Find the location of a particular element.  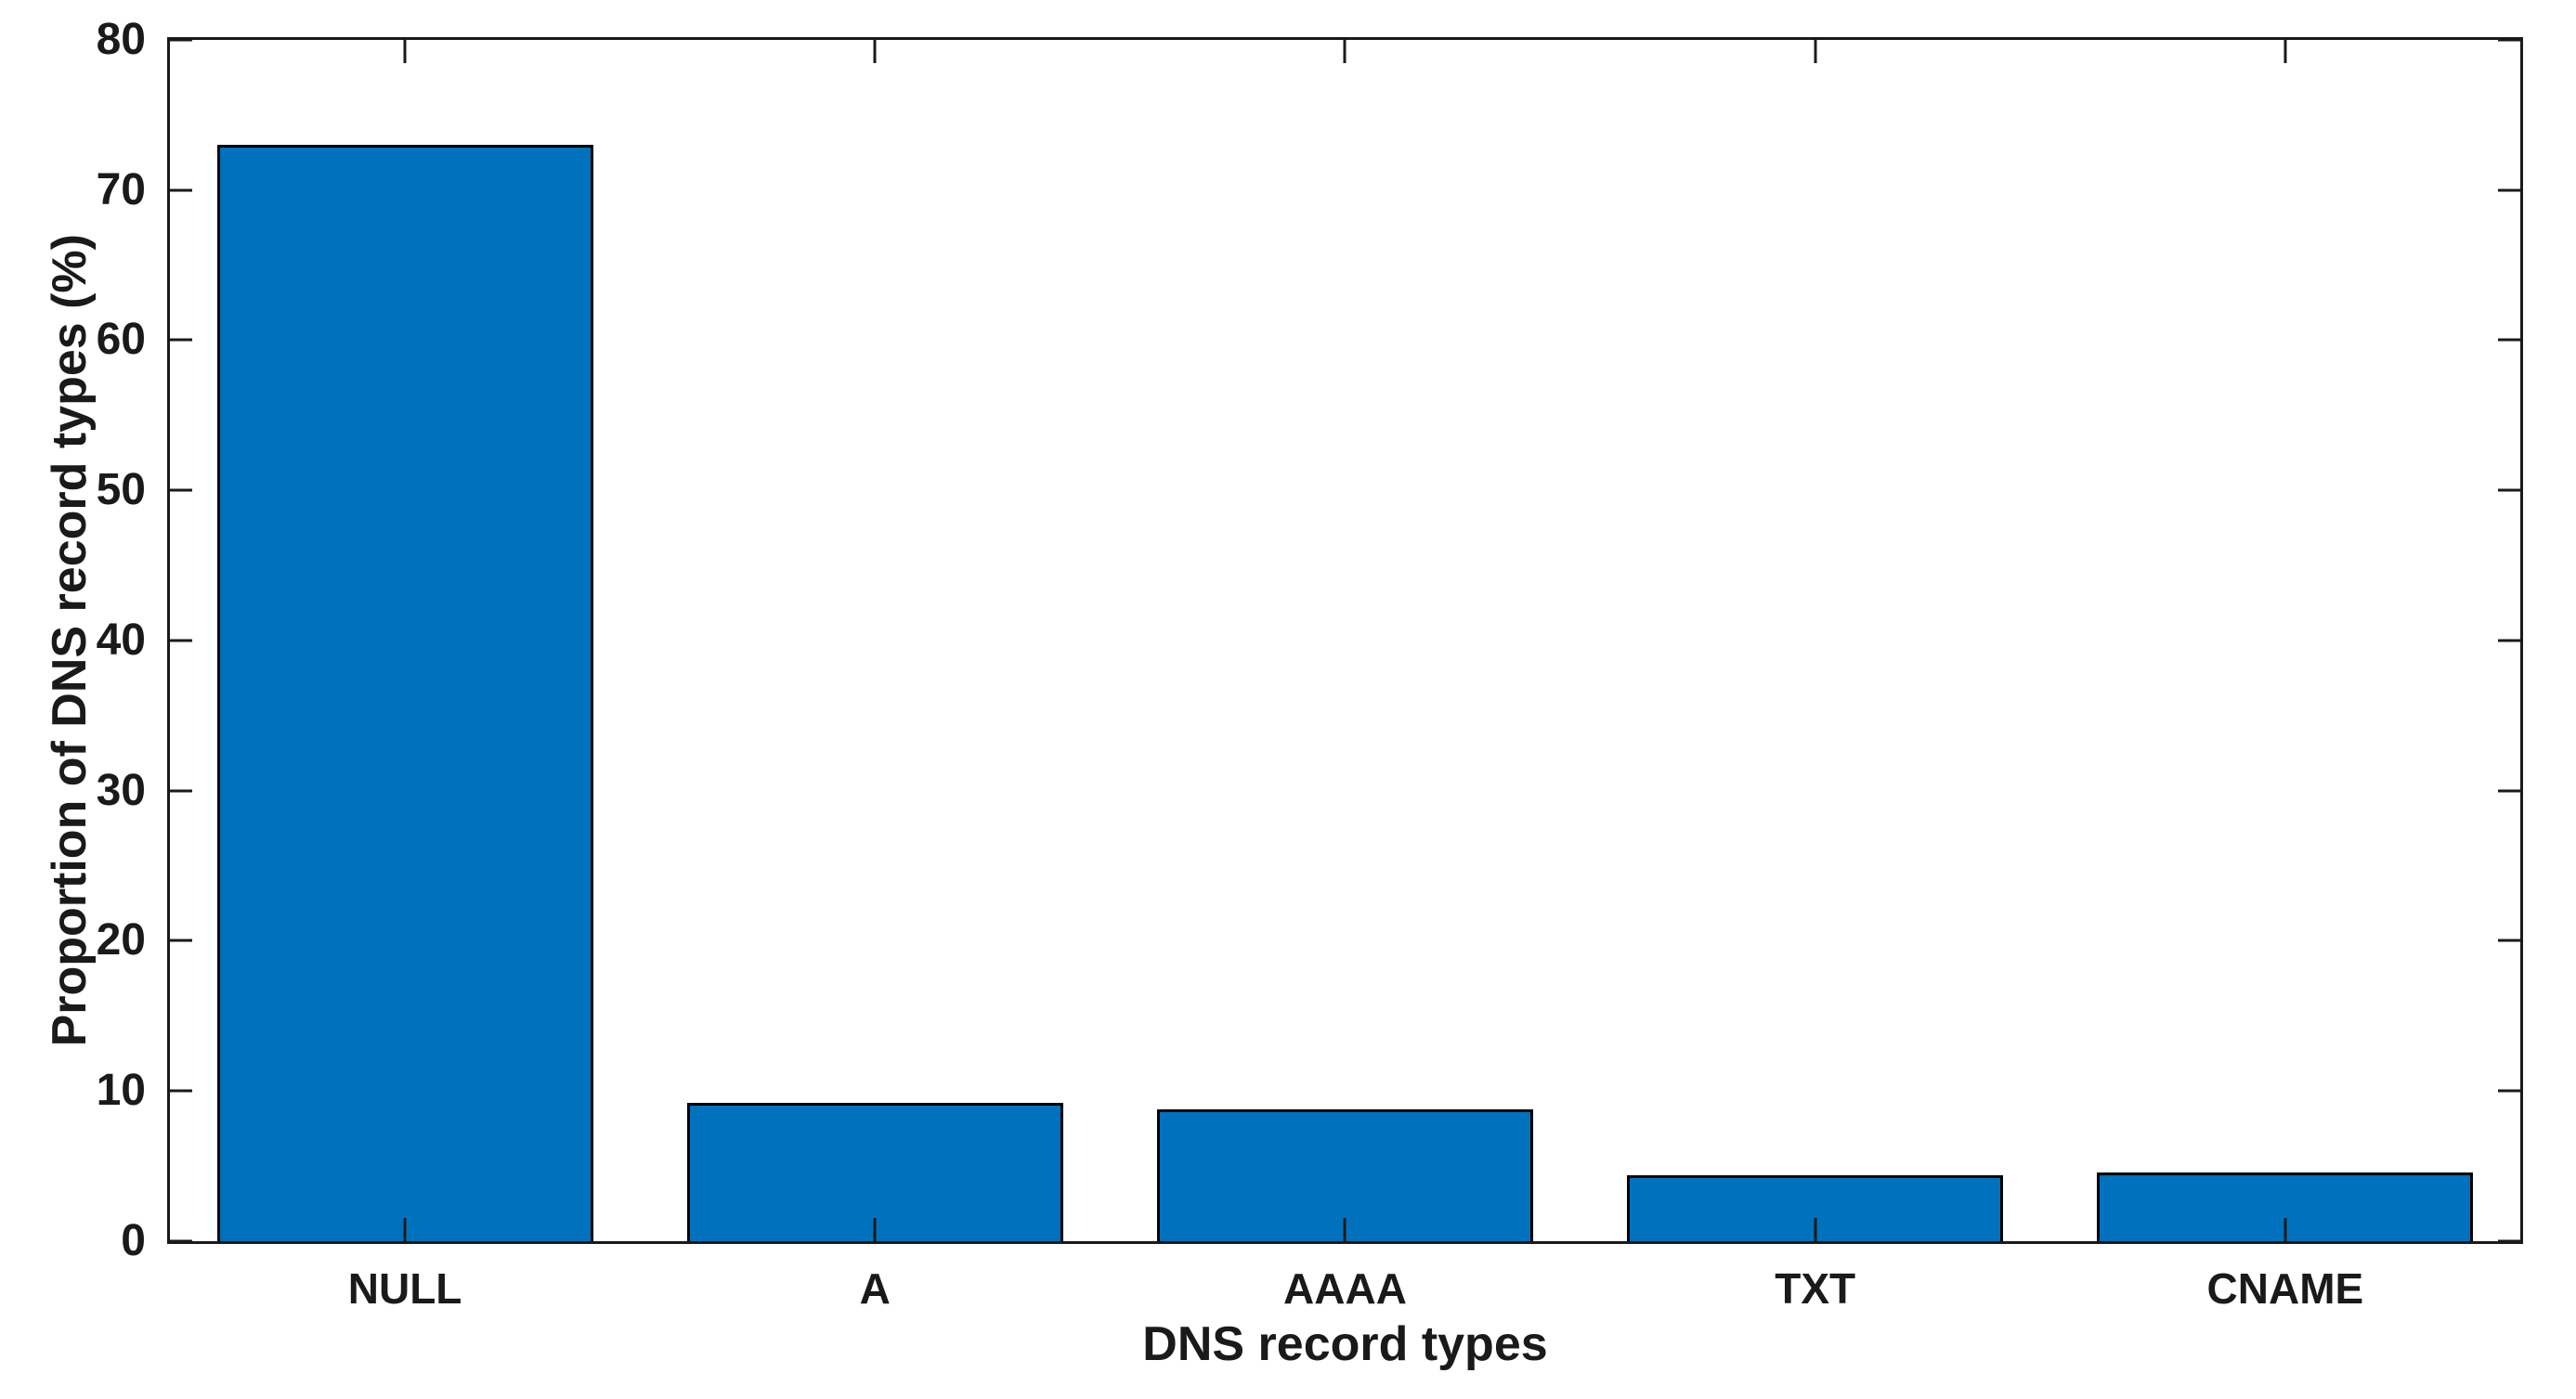

x-tick-label-null: NULL is located at coordinates (405, 1288).